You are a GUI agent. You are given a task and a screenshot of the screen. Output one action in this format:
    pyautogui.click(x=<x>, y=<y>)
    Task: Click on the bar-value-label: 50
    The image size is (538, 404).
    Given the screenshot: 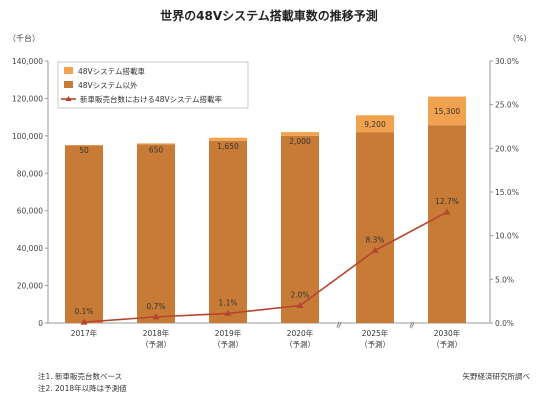 What is the action you would take?
    pyautogui.click(x=84, y=150)
    